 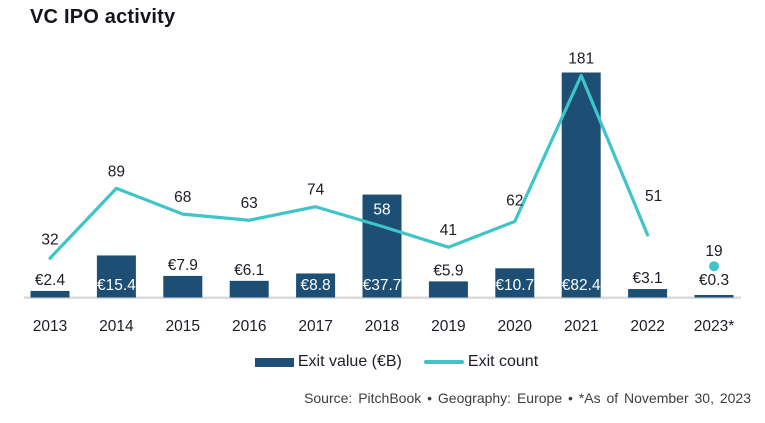 I want to click on value-label-2014: €15.4, so click(x=116, y=285).